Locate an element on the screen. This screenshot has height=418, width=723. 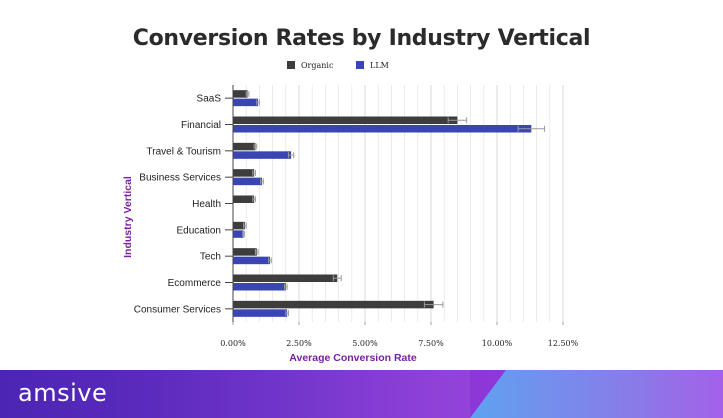
category-label: Consumer Services is located at coordinates (177, 309).